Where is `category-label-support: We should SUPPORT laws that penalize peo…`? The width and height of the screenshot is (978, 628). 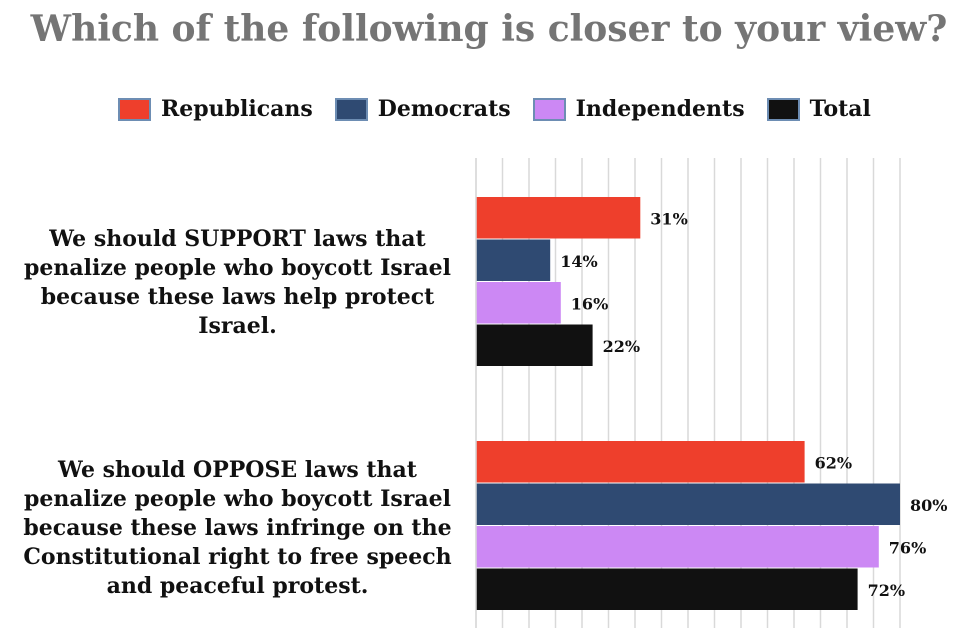
category-label-support: We should SUPPORT laws that penalize peo… is located at coordinates (237, 282).